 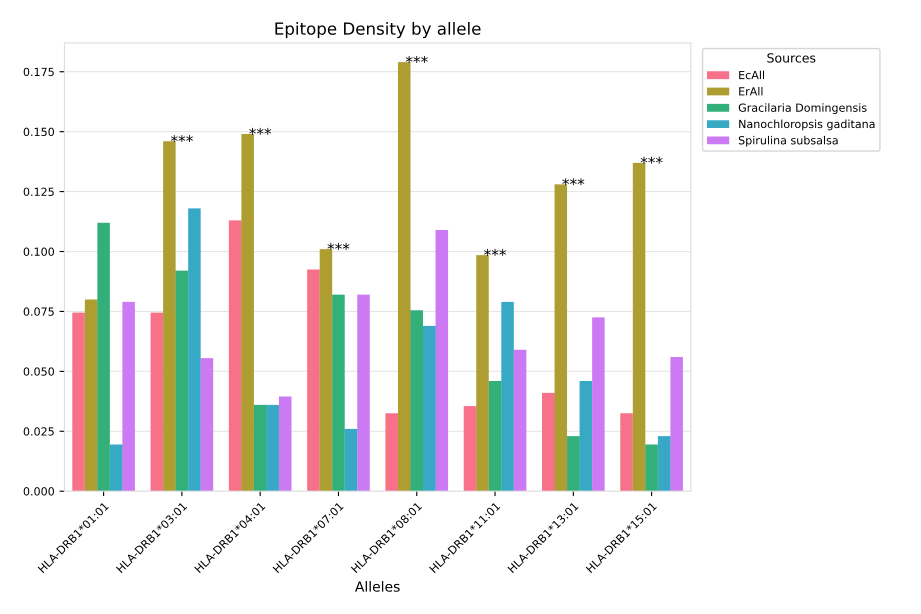 What do you see at coordinates (806, 125) in the screenshot?
I see `legend-label: Nanochloropsis gaditana` at bounding box center [806, 125].